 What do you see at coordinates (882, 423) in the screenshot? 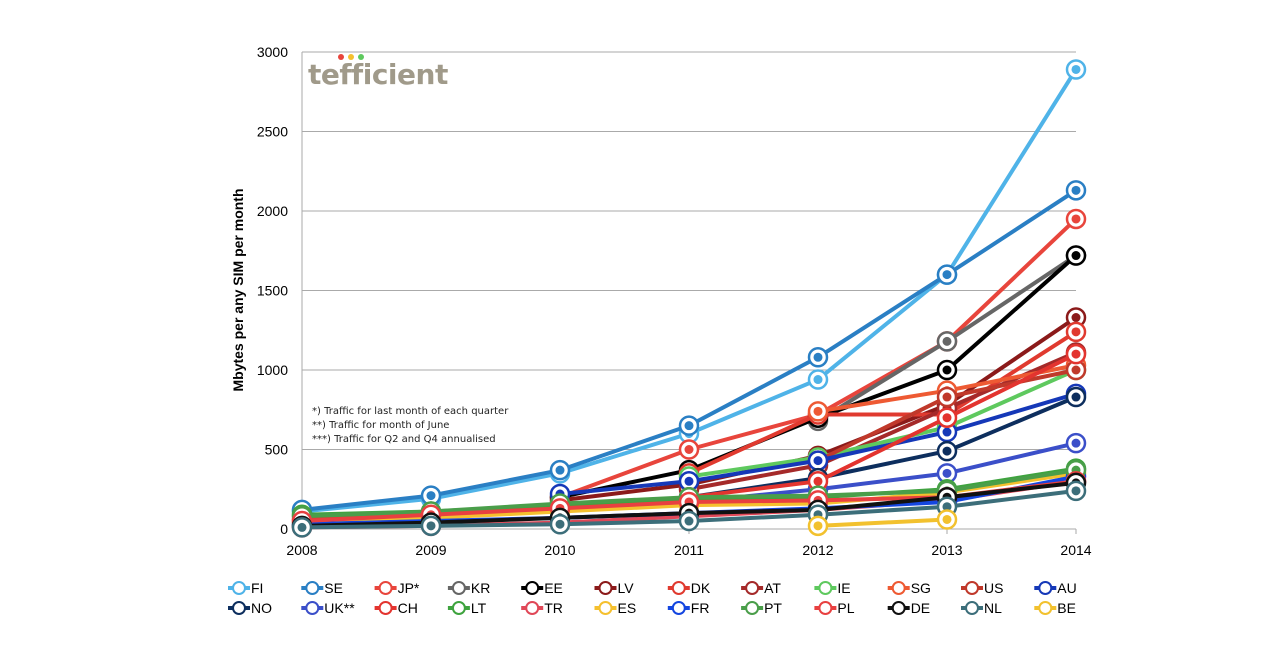
I see `series-line-ie` at bounding box center [882, 423].